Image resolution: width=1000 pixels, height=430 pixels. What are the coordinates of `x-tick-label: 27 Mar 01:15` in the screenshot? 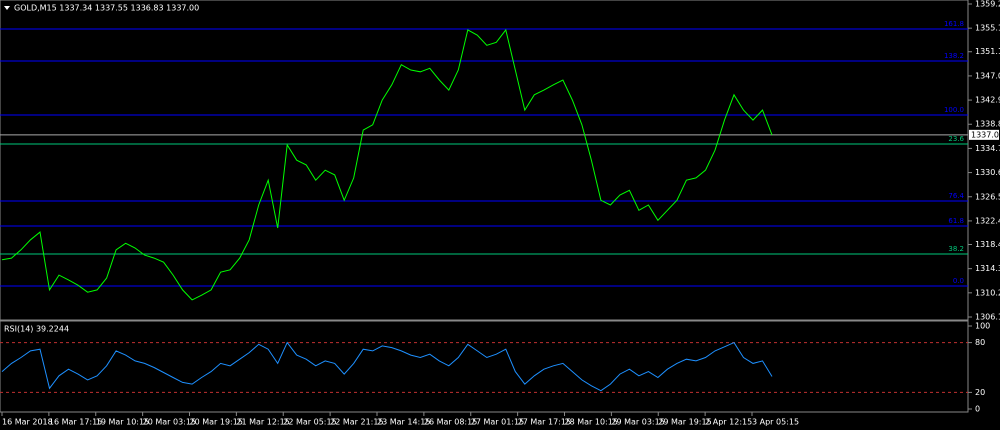 It's located at (497, 422).